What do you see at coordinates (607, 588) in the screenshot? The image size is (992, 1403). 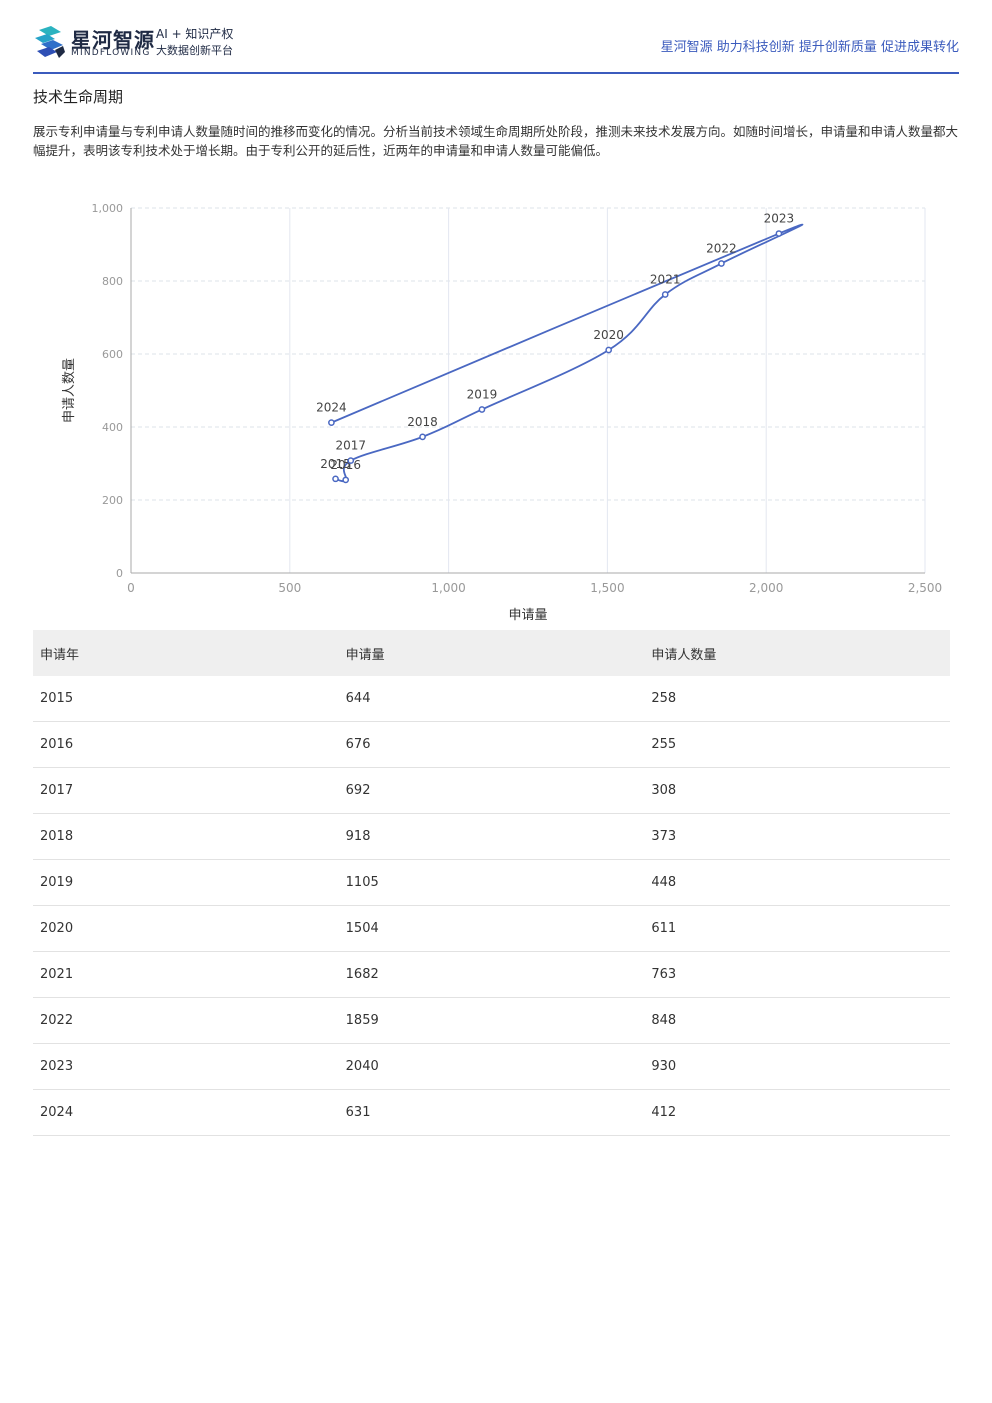 I see `x-tick-label: 1,500` at bounding box center [607, 588].